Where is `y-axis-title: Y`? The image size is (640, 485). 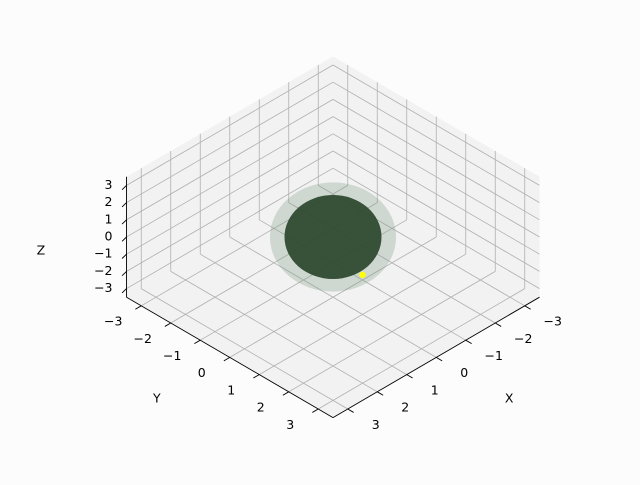 y-axis-title: Y is located at coordinates (156, 398).